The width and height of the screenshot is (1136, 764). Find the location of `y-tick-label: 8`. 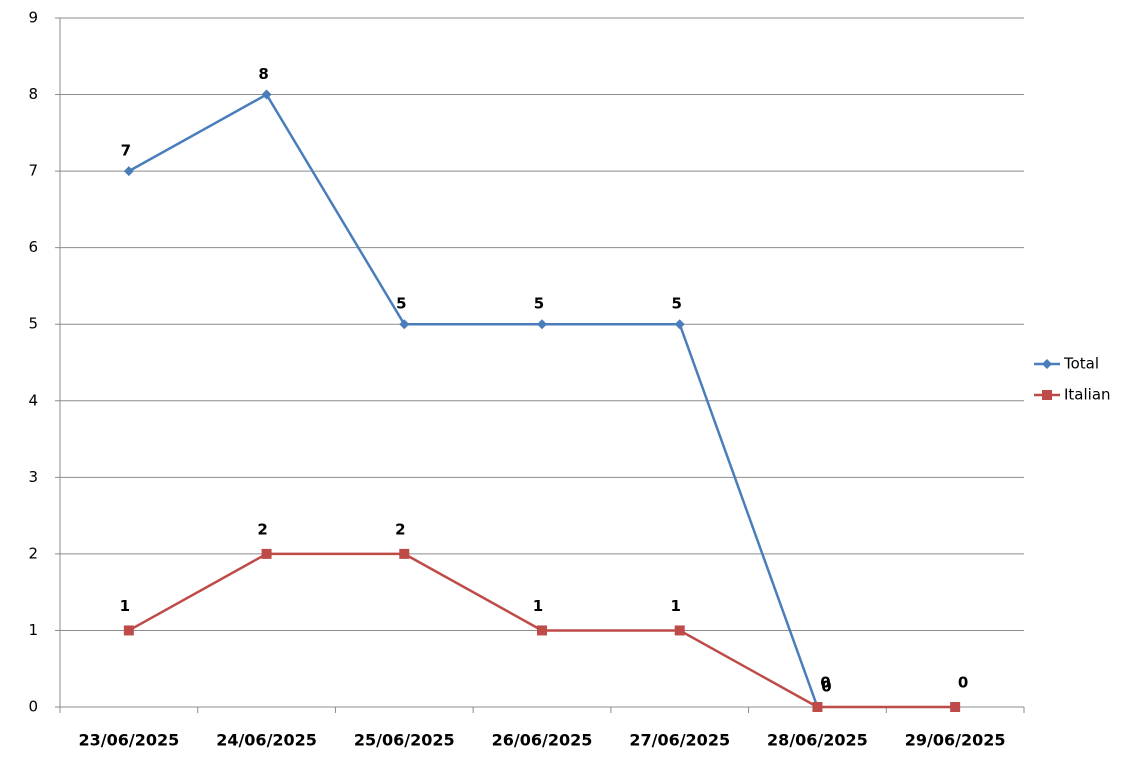

y-tick-label: 8 is located at coordinates (33, 94).